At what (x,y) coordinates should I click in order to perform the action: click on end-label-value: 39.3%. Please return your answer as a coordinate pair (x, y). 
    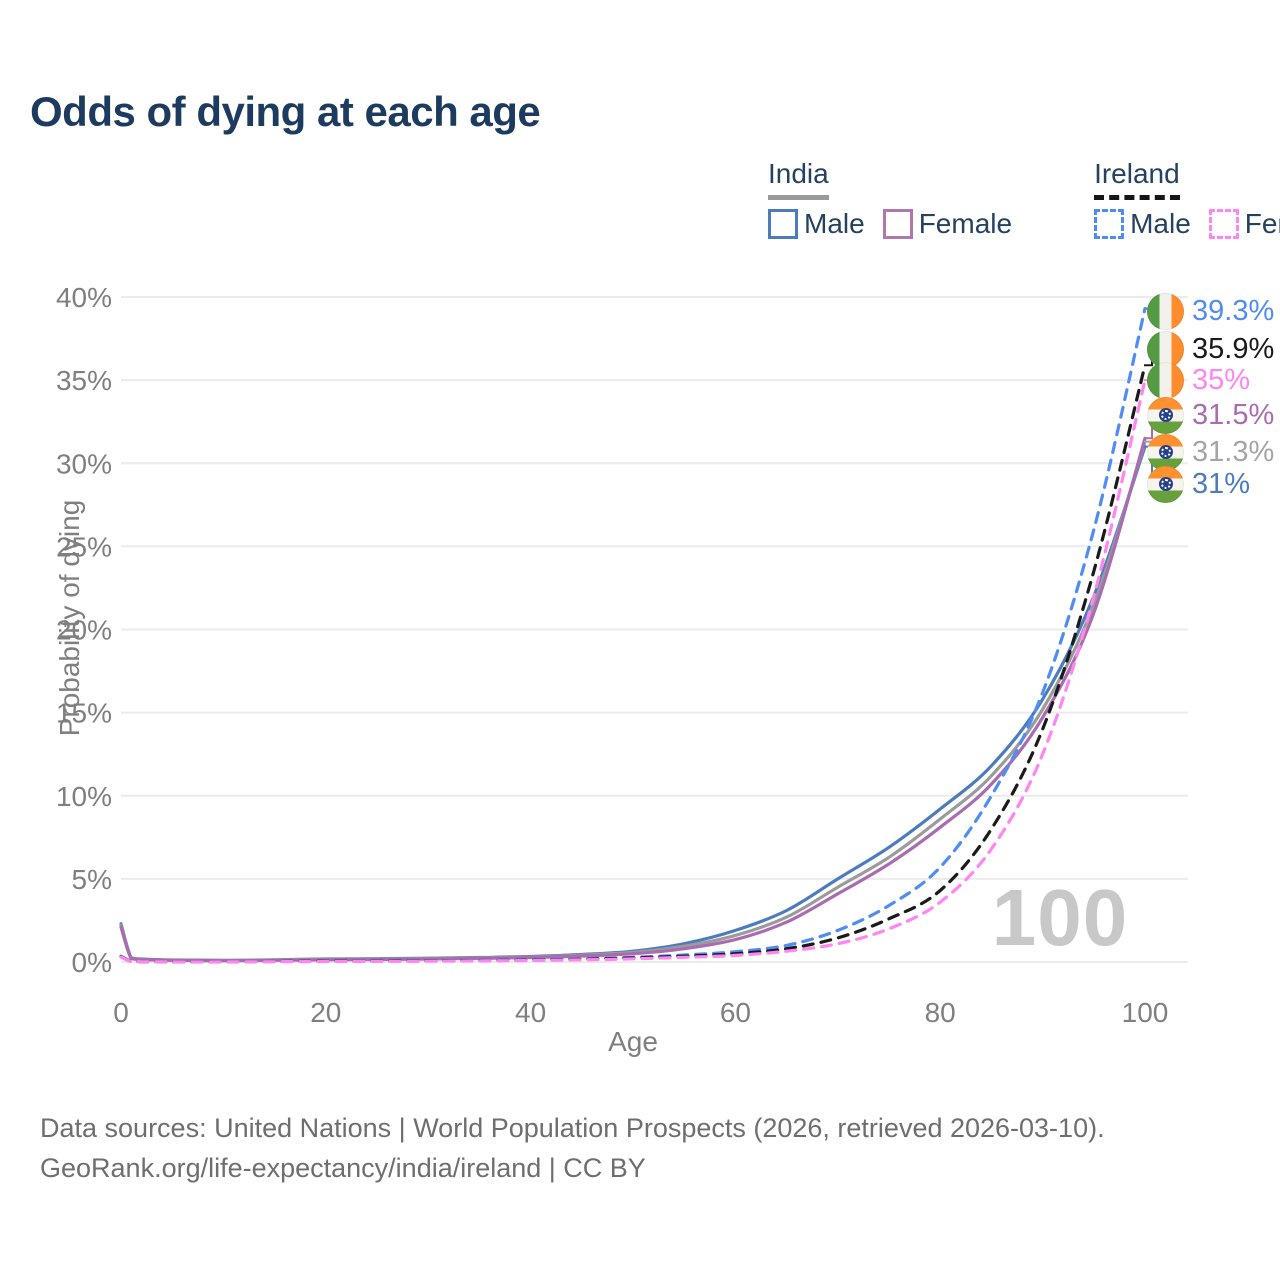
    Looking at the image, I should click on (1233, 310).